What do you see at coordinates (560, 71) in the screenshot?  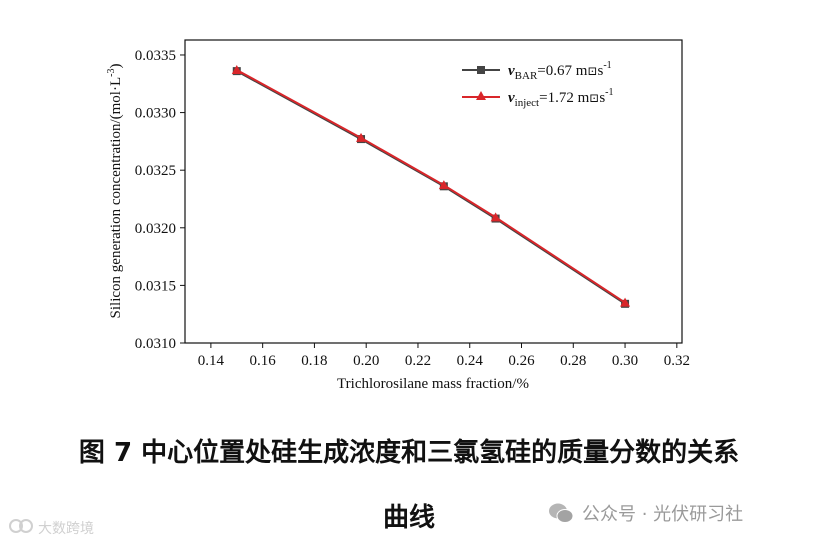 I see `legend-label-1: vBAR=0.67 m⊡s-1` at bounding box center [560, 71].